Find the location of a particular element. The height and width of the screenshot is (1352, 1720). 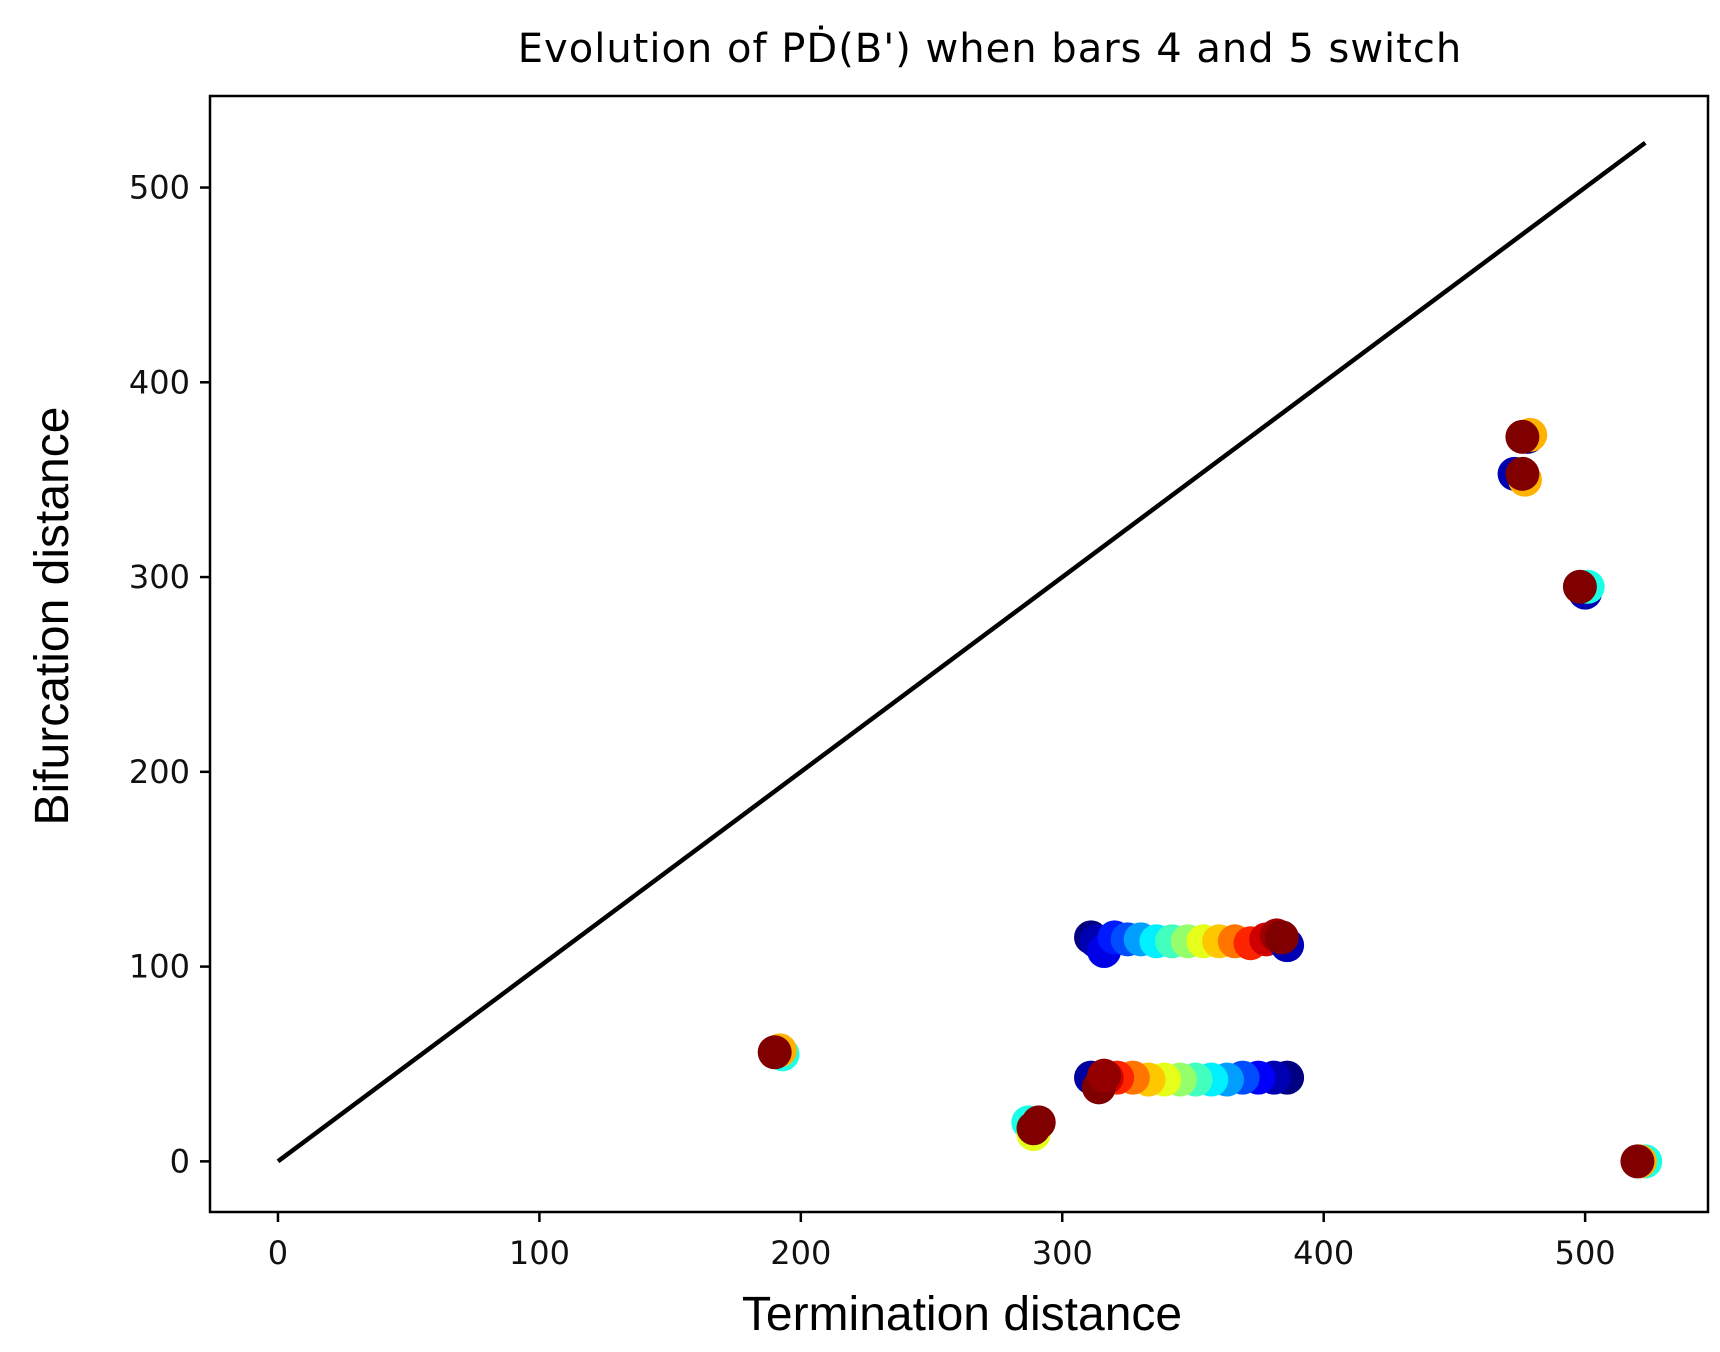

x-tick-label: 0 is located at coordinates (278, 1253).